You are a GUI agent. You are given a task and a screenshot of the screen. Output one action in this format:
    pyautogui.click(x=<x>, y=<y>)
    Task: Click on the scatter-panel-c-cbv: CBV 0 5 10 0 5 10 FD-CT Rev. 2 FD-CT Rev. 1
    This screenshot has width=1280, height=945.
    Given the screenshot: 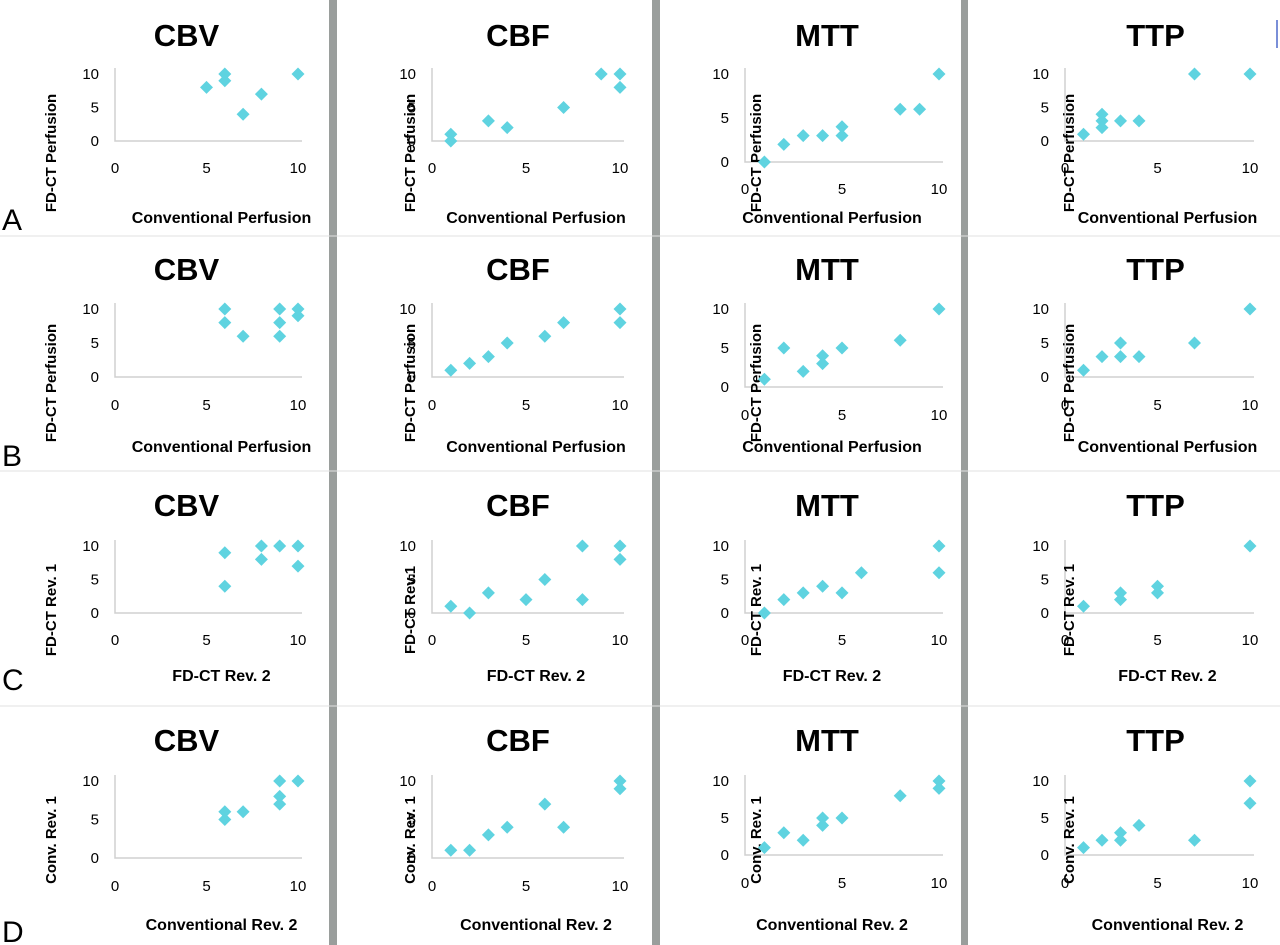 What is the action you would take?
    pyautogui.click(x=174, y=586)
    